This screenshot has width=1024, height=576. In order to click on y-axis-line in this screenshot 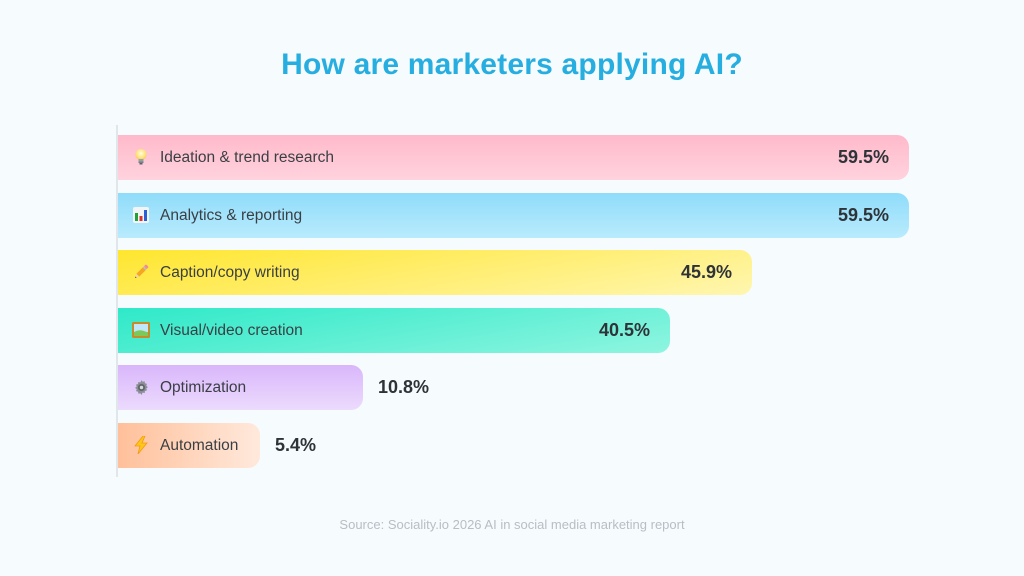, I will do `click(117, 301)`.